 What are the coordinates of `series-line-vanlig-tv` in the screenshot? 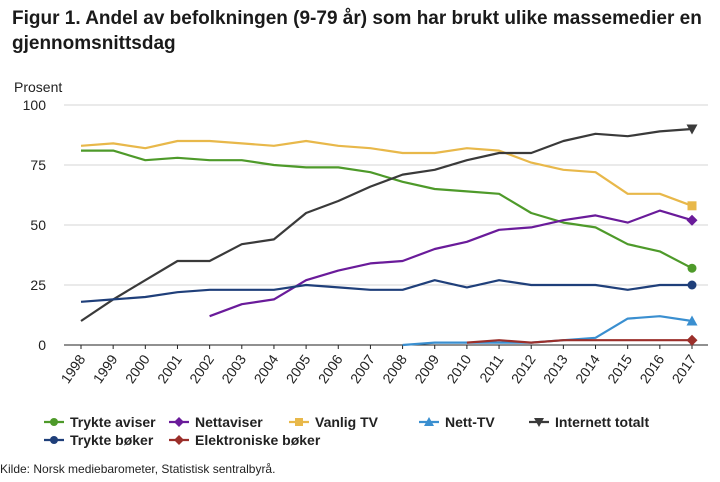 It's located at (386, 173).